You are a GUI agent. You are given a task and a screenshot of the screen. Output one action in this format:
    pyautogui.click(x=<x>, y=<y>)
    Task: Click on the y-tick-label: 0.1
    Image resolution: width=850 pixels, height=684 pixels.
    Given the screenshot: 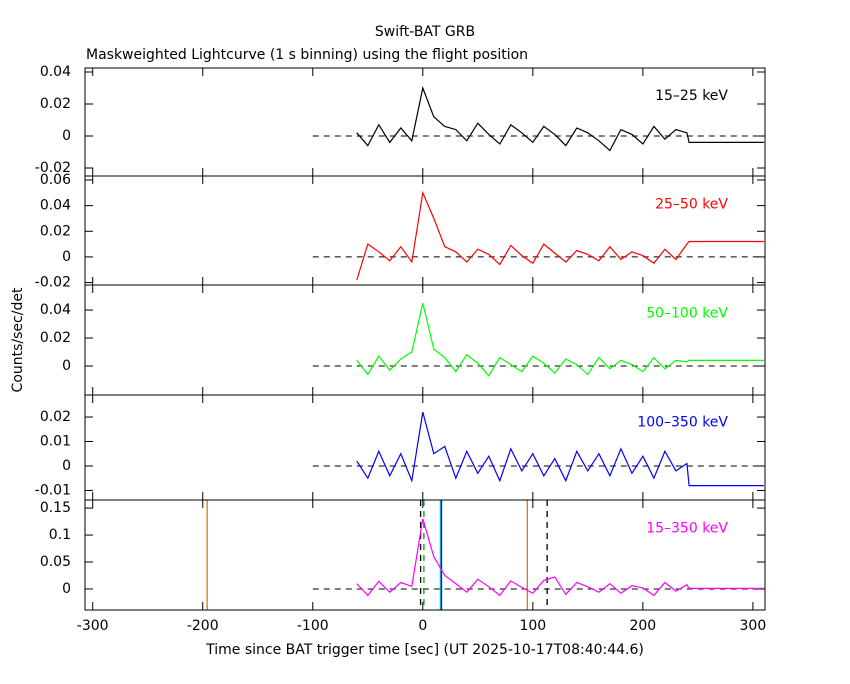 What is the action you would take?
    pyautogui.click(x=60, y=535)
    